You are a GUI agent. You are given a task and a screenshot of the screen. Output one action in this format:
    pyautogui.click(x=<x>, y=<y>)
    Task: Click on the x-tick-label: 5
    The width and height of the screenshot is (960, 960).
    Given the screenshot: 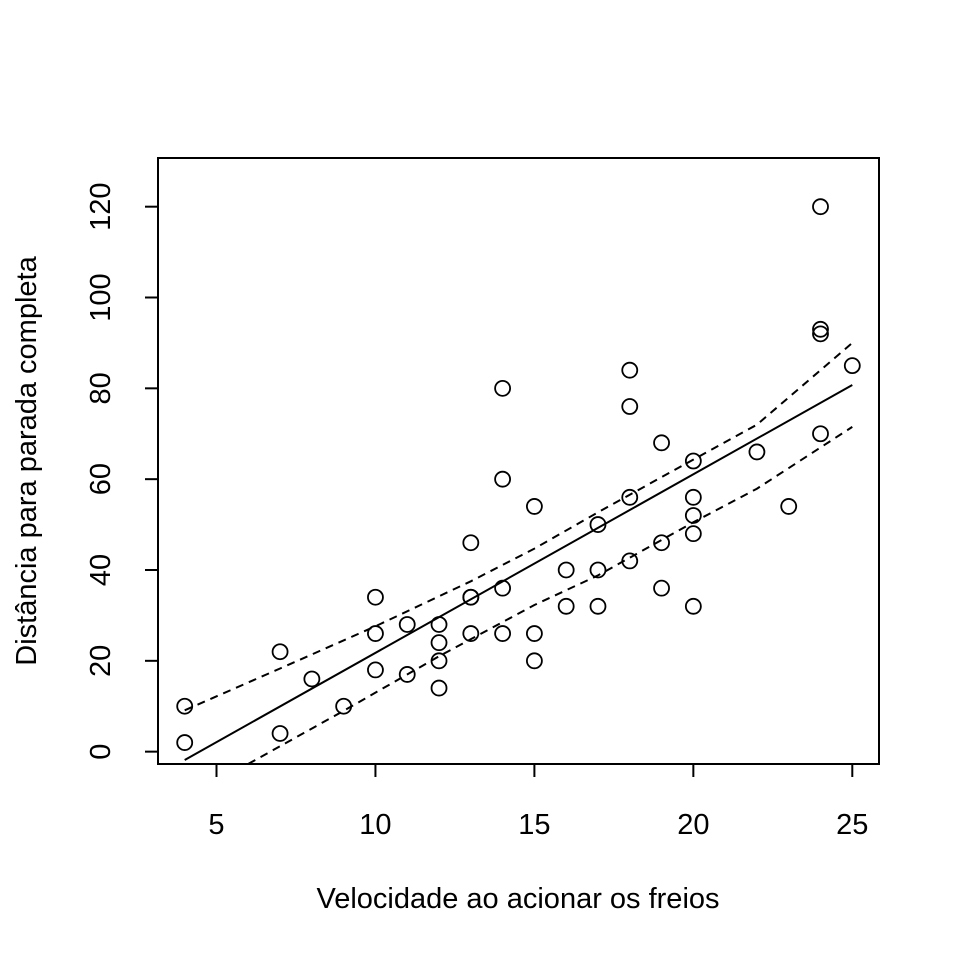 What is the action you would take?
    pyautogui.click(x=216, y=825)
    